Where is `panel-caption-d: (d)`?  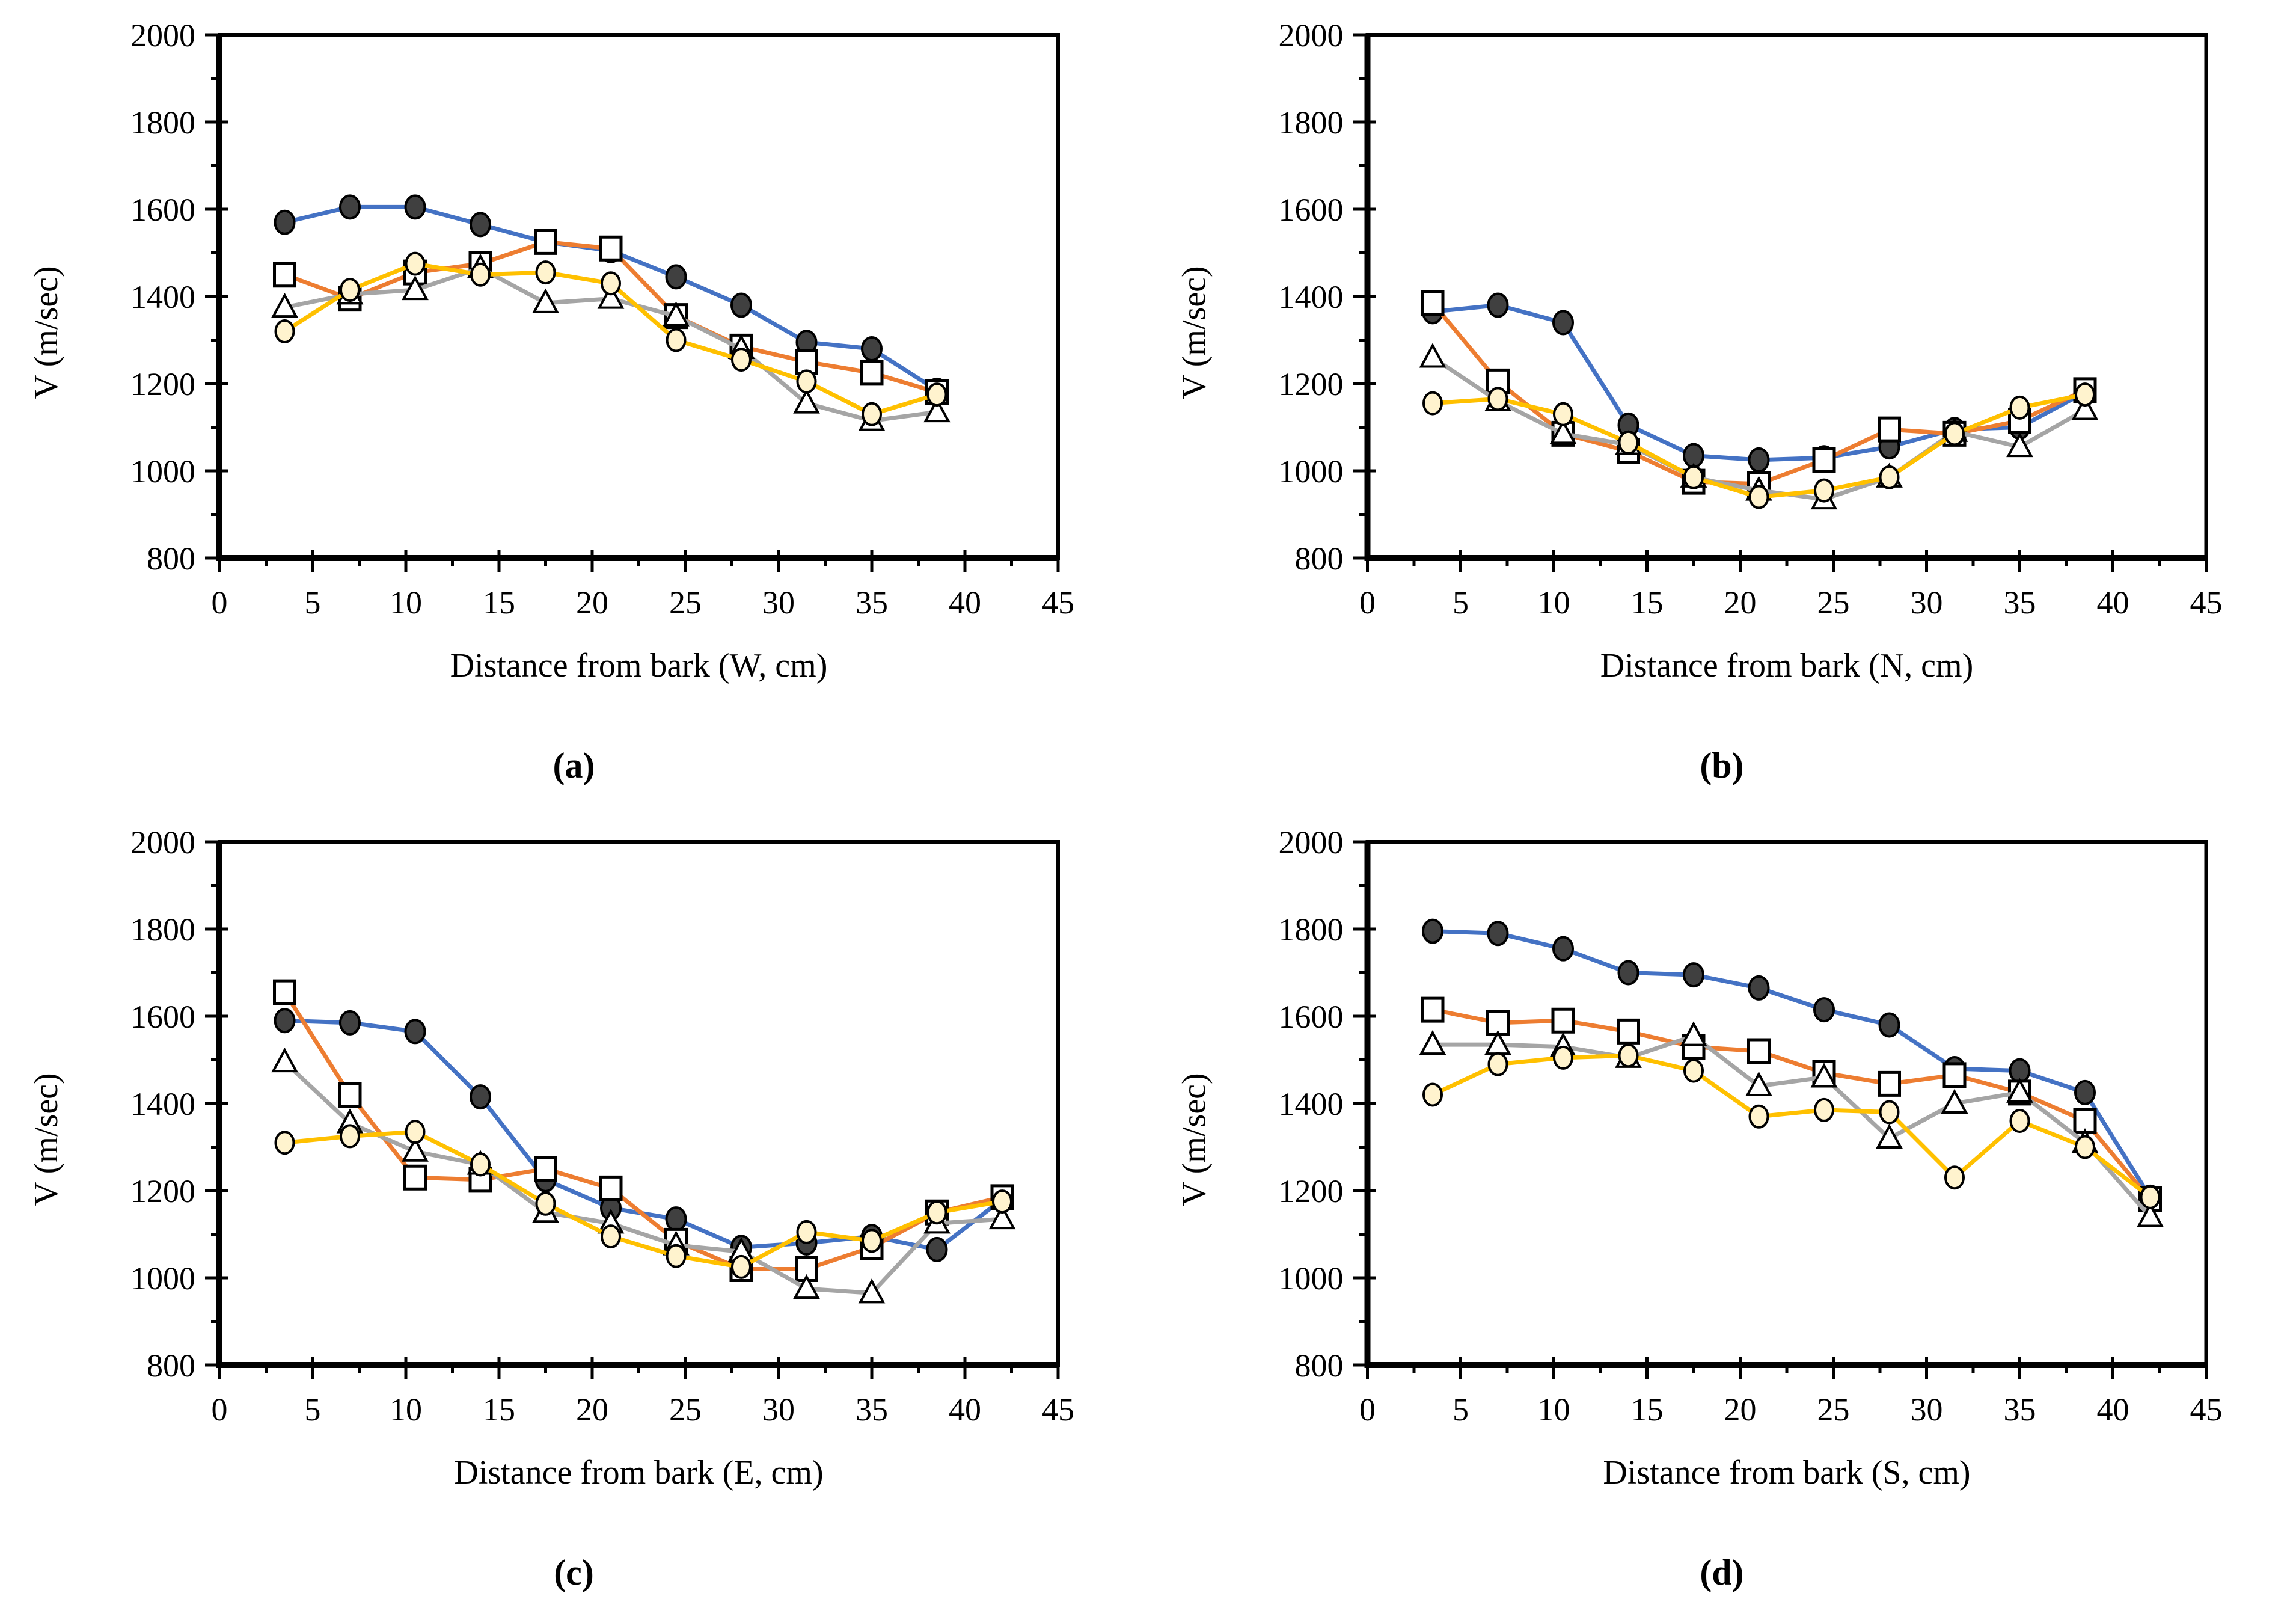
panel-caption-d: (d) is located at coordinates (1722, 1572).